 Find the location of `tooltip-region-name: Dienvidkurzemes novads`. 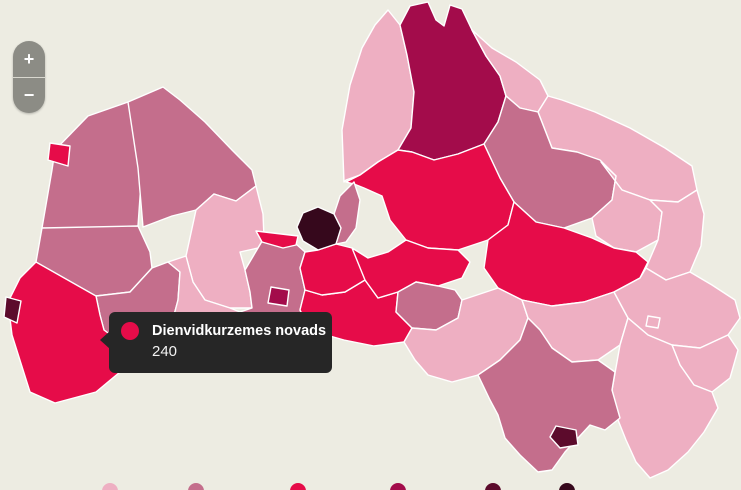

tooltip-region-name: Dienvidkurzemes novads is located at coordinates (239, 331).